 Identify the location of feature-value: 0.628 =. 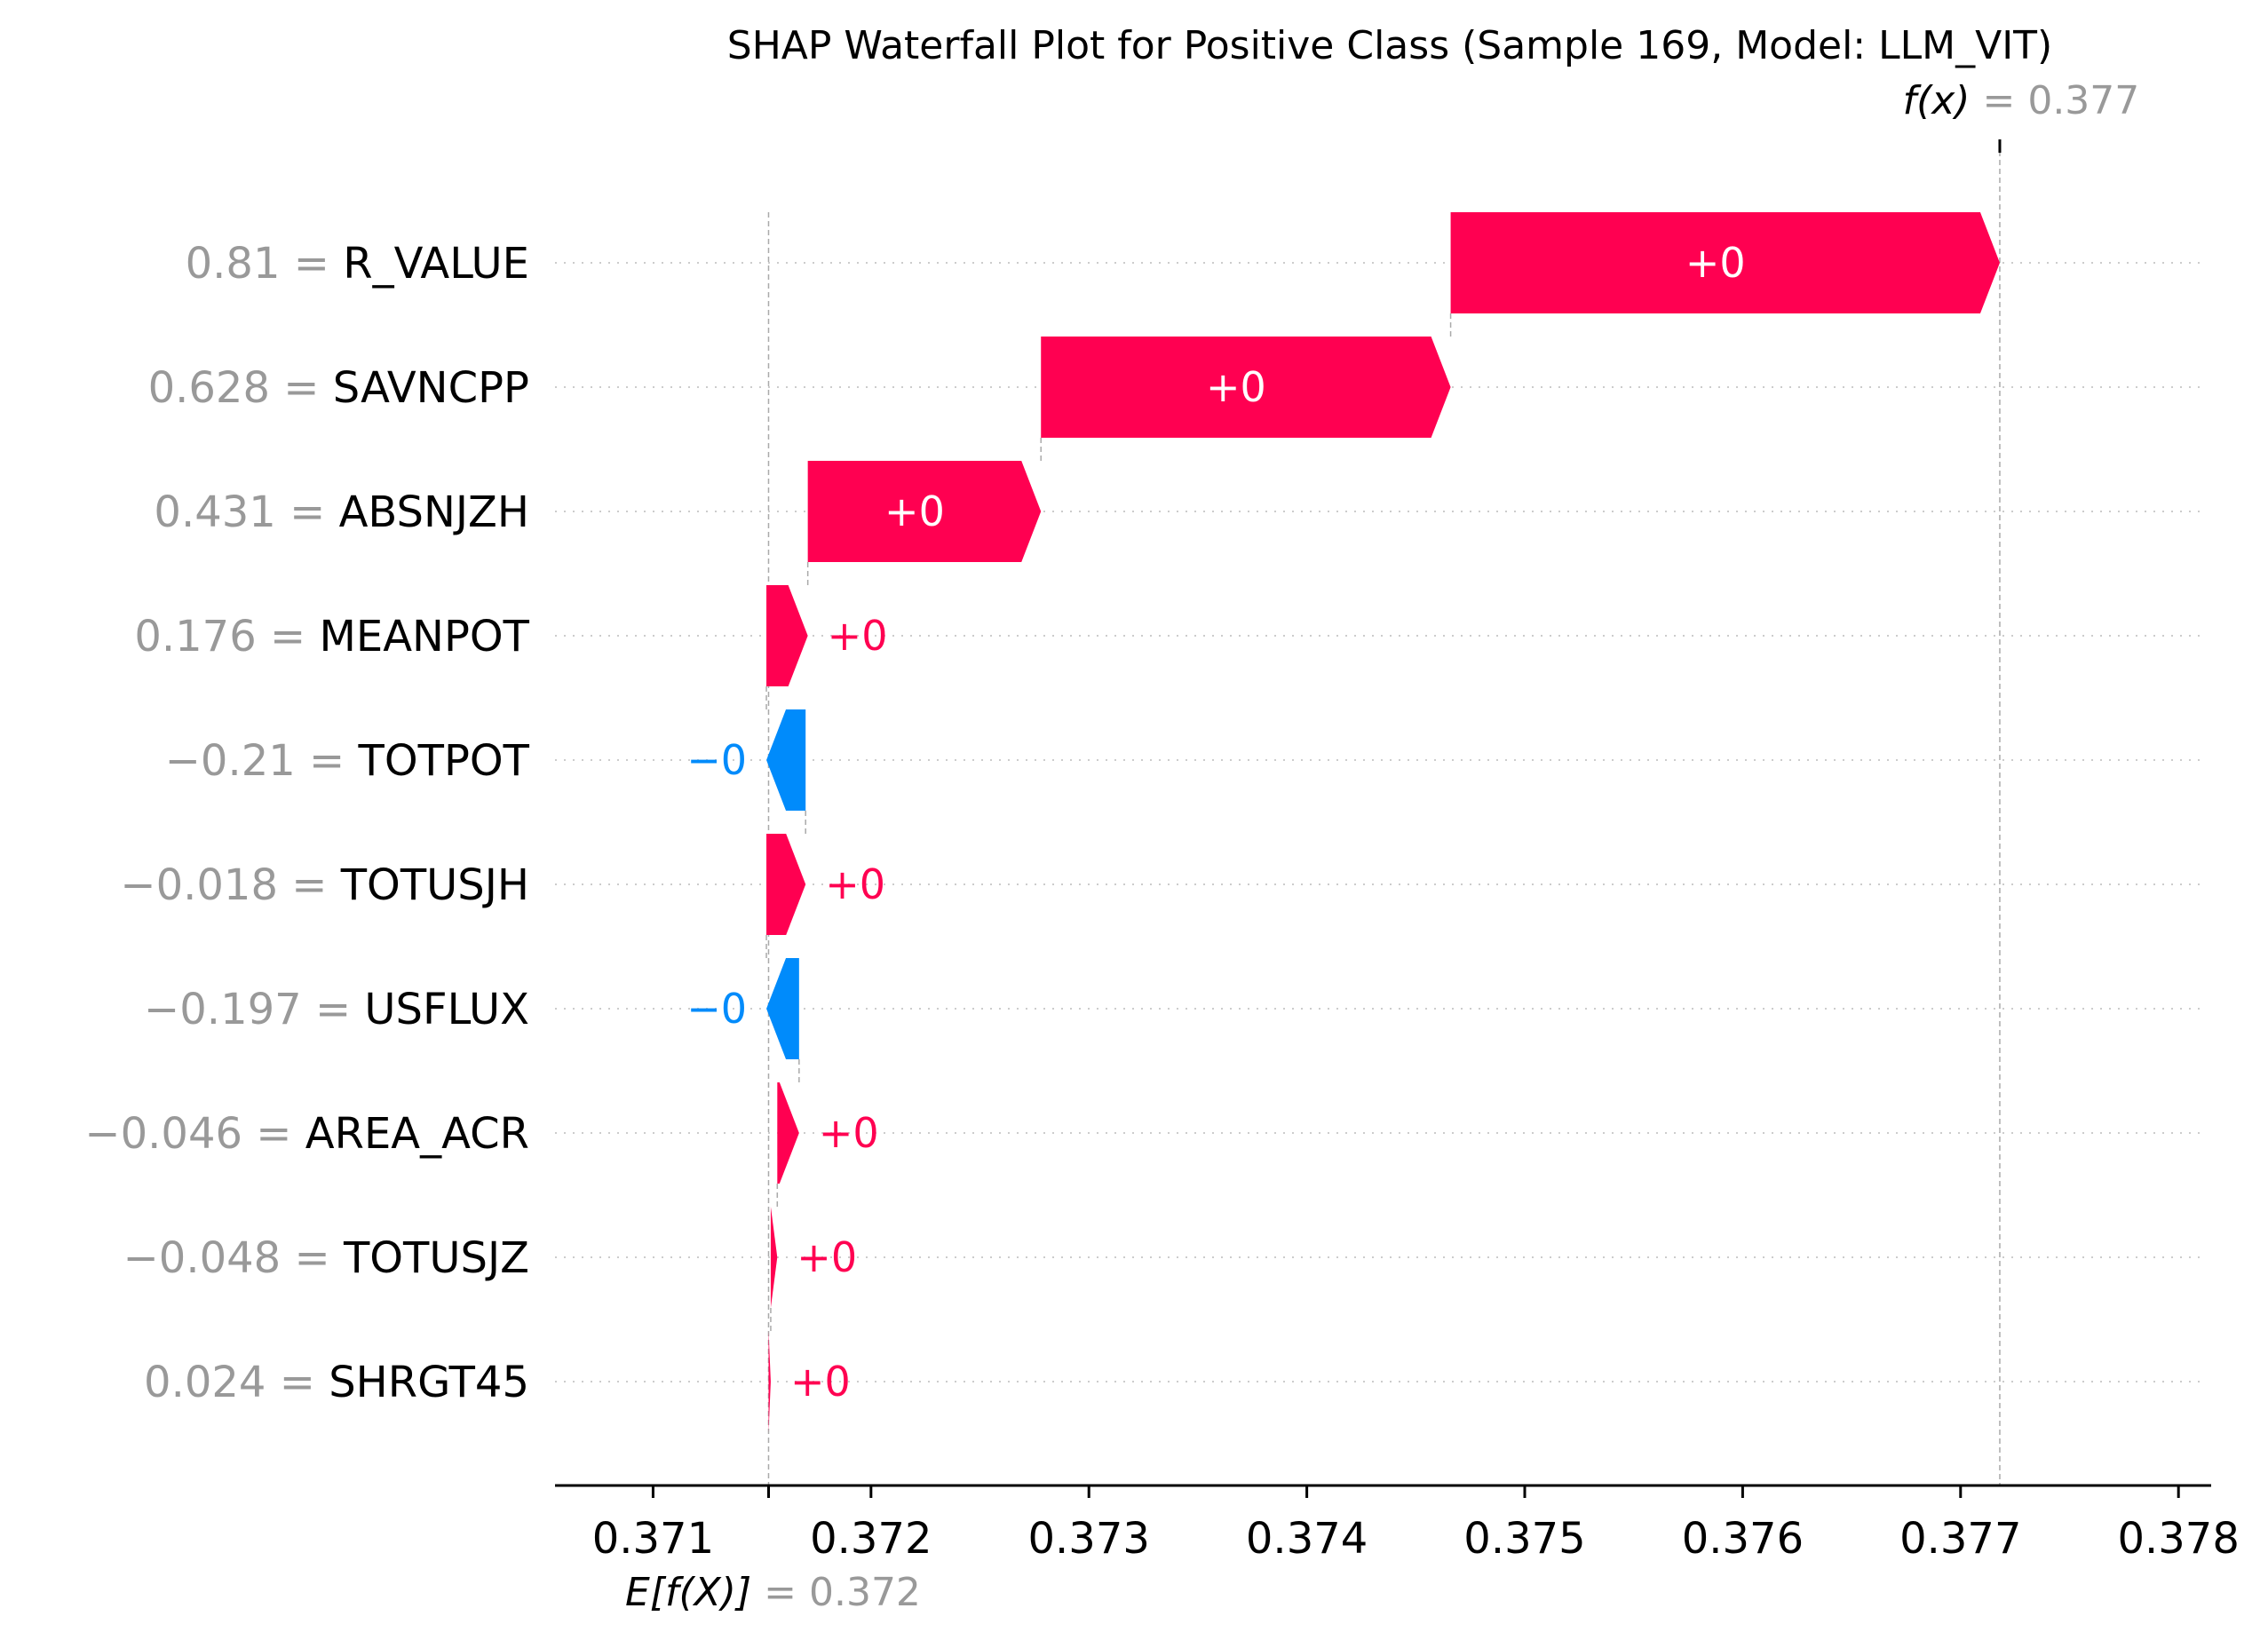
(240, 388).